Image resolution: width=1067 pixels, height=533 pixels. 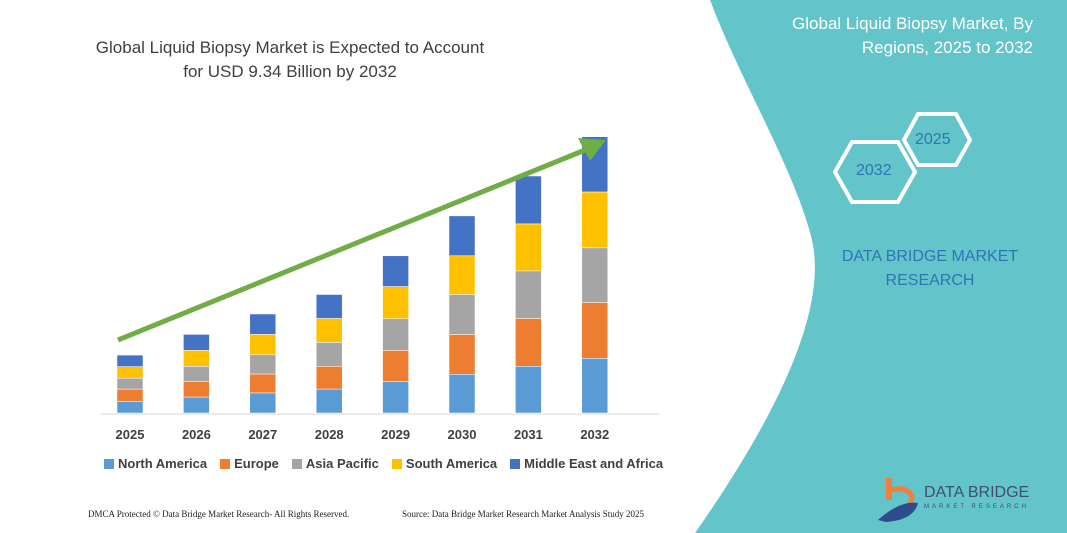 What do you see at coordinates (594, 463) in the screenshot?
I see `legend-label: Middle East and Africa` at bounding box center [594, 463].